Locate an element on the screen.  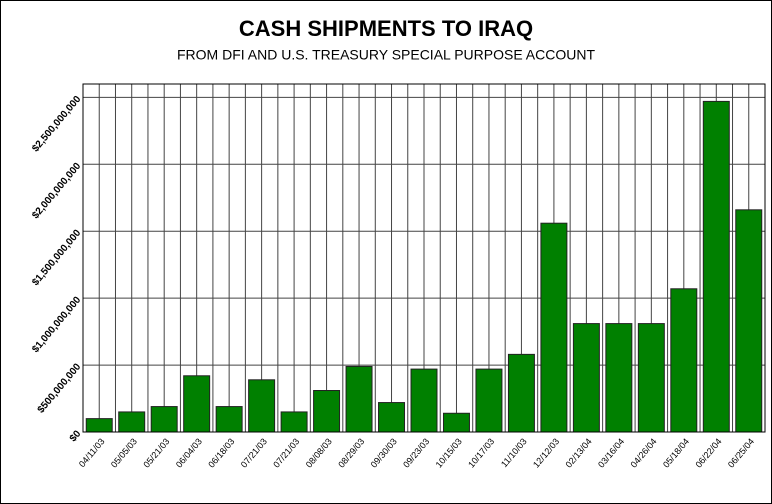
chart-title: CASH SHIPMENTS TO IRAQ is located at coordinates (386, 28).